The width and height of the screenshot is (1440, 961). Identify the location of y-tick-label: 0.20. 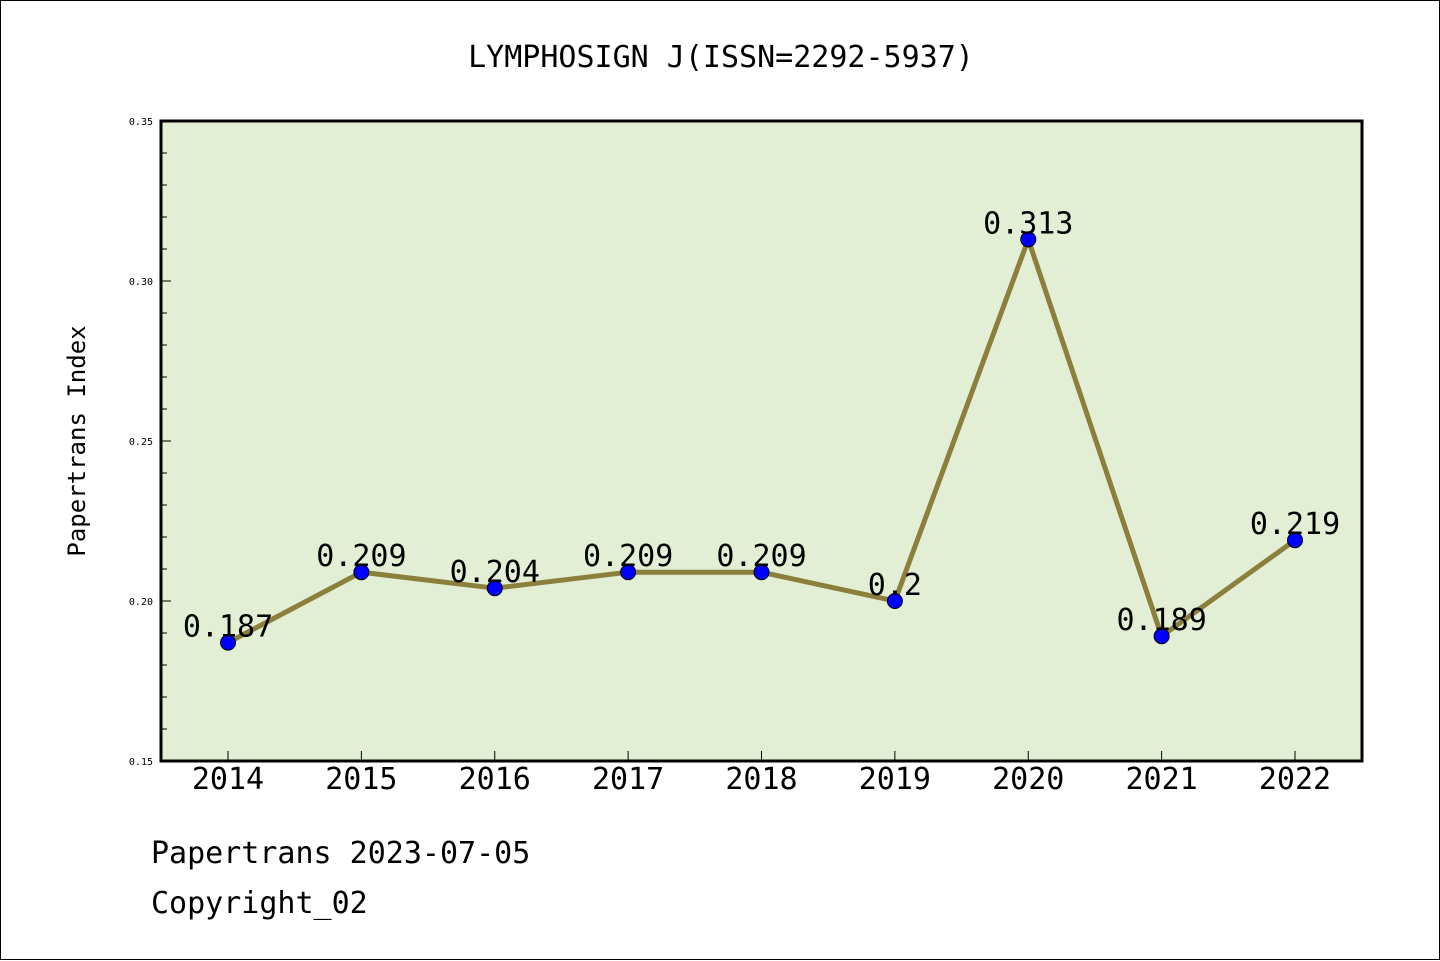
(141, 602).